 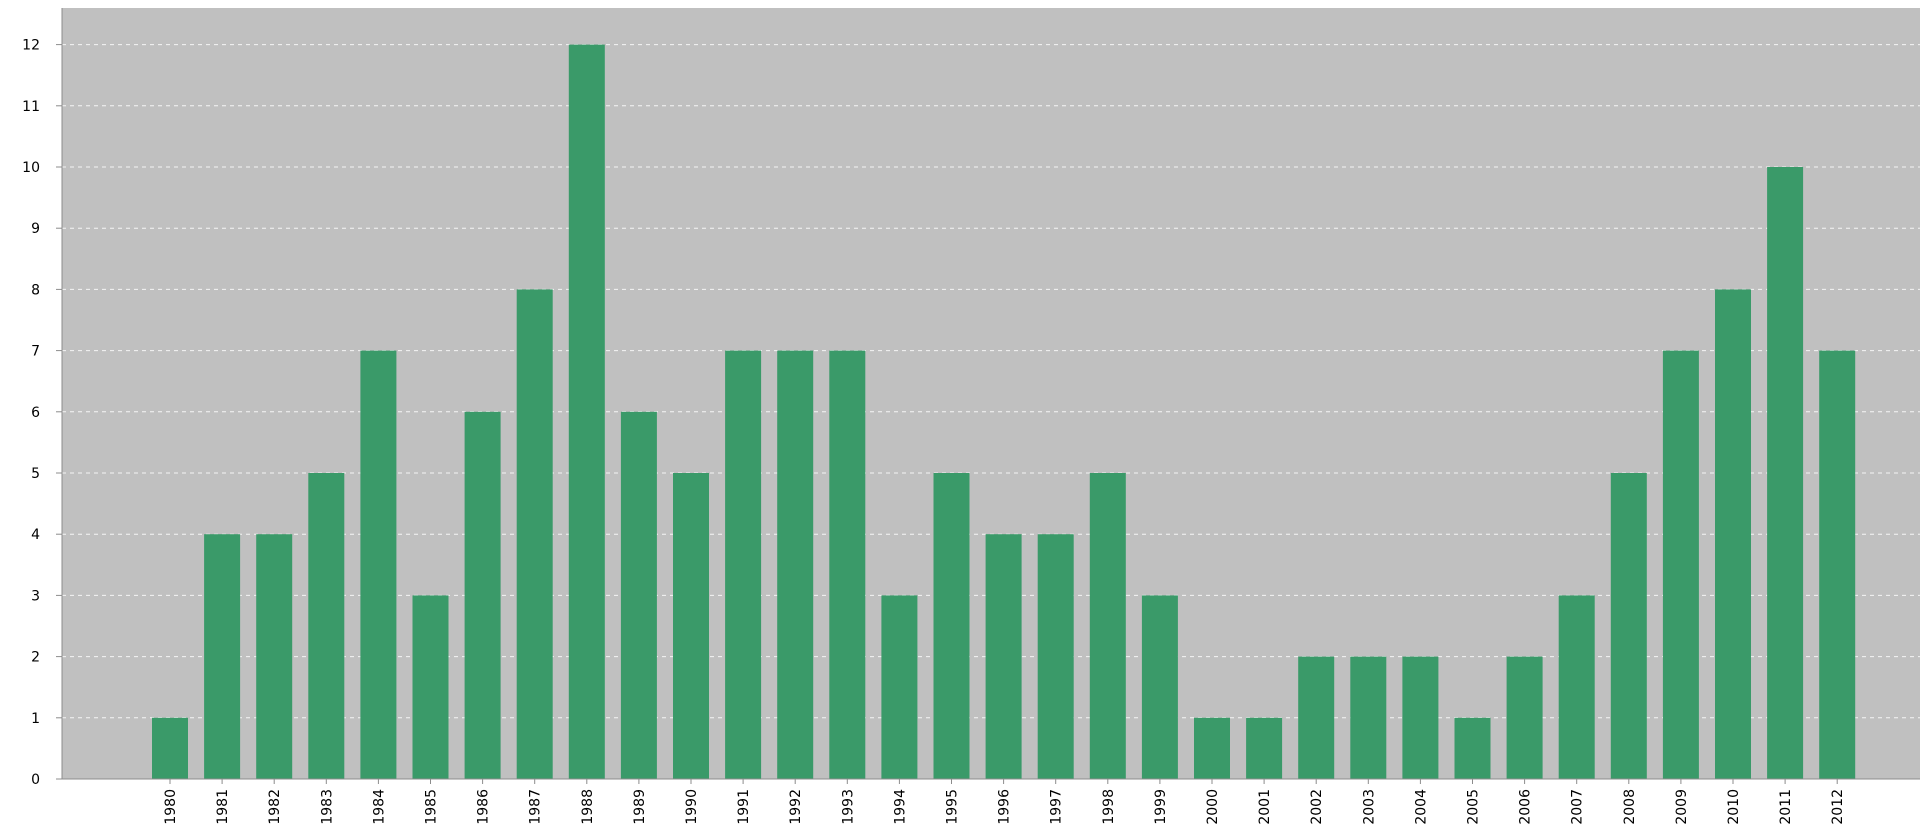 What do you see at coordinates (35, 474) in the screenshot?
I see `y-tick-label: 5` at bounding box center [35, 474].